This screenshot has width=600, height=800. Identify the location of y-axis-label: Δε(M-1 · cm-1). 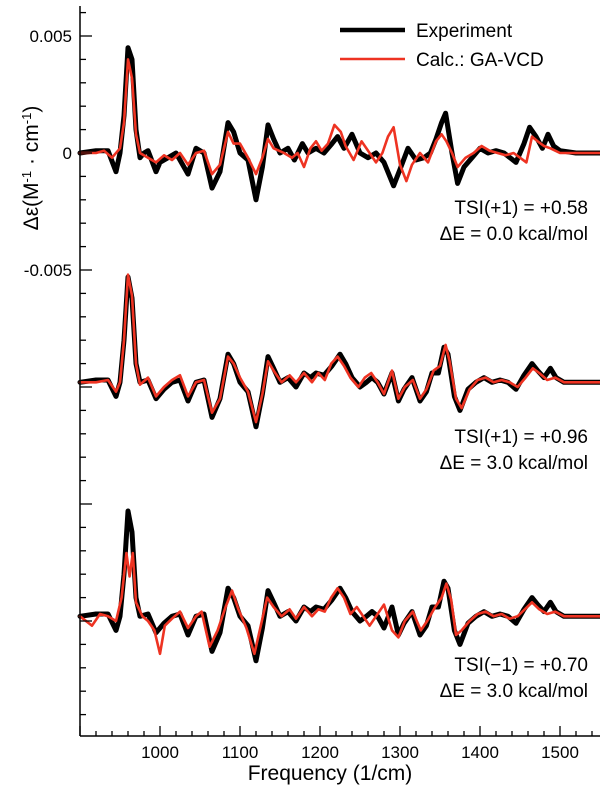
(31, 168).